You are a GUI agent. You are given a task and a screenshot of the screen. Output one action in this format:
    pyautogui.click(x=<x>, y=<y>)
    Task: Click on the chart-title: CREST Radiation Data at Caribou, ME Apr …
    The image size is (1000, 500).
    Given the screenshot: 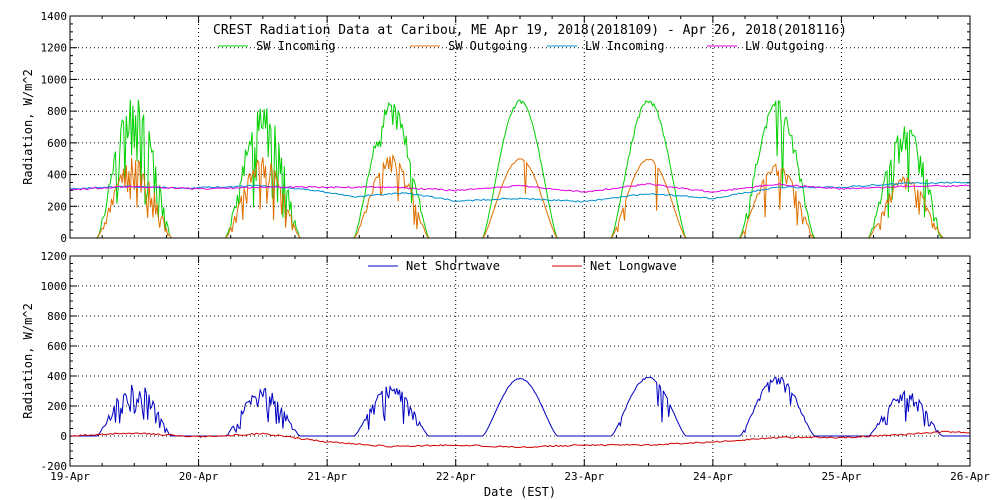 What is the action you would take?
    pyautogui.click(x=530, y=30)
    